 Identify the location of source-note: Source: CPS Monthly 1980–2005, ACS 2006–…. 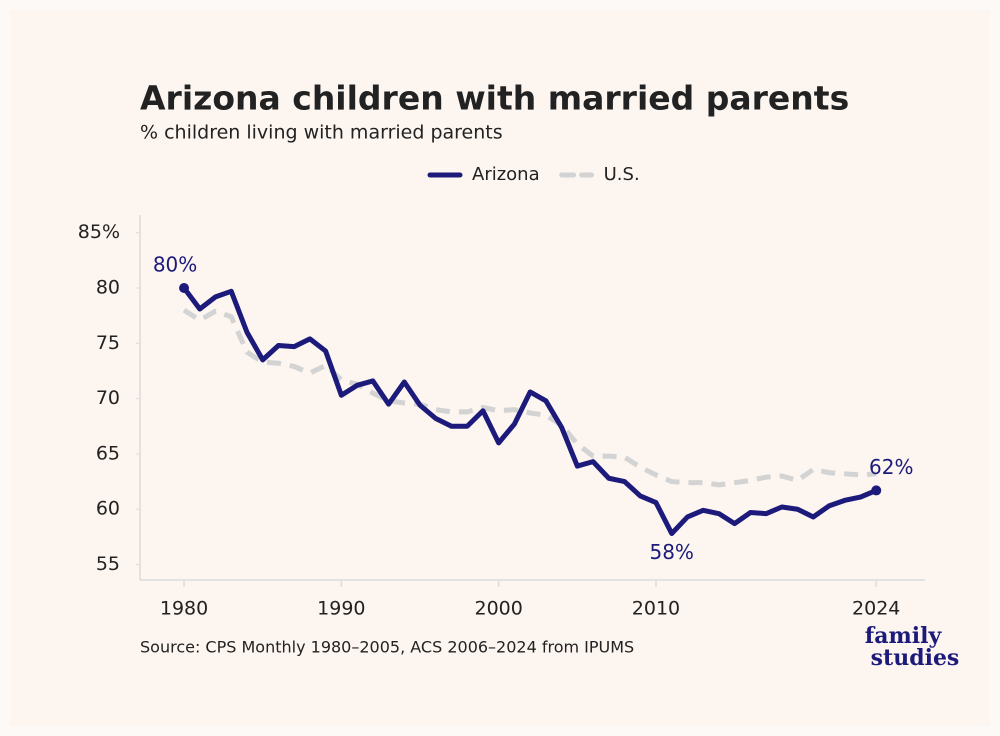
(387, 647).